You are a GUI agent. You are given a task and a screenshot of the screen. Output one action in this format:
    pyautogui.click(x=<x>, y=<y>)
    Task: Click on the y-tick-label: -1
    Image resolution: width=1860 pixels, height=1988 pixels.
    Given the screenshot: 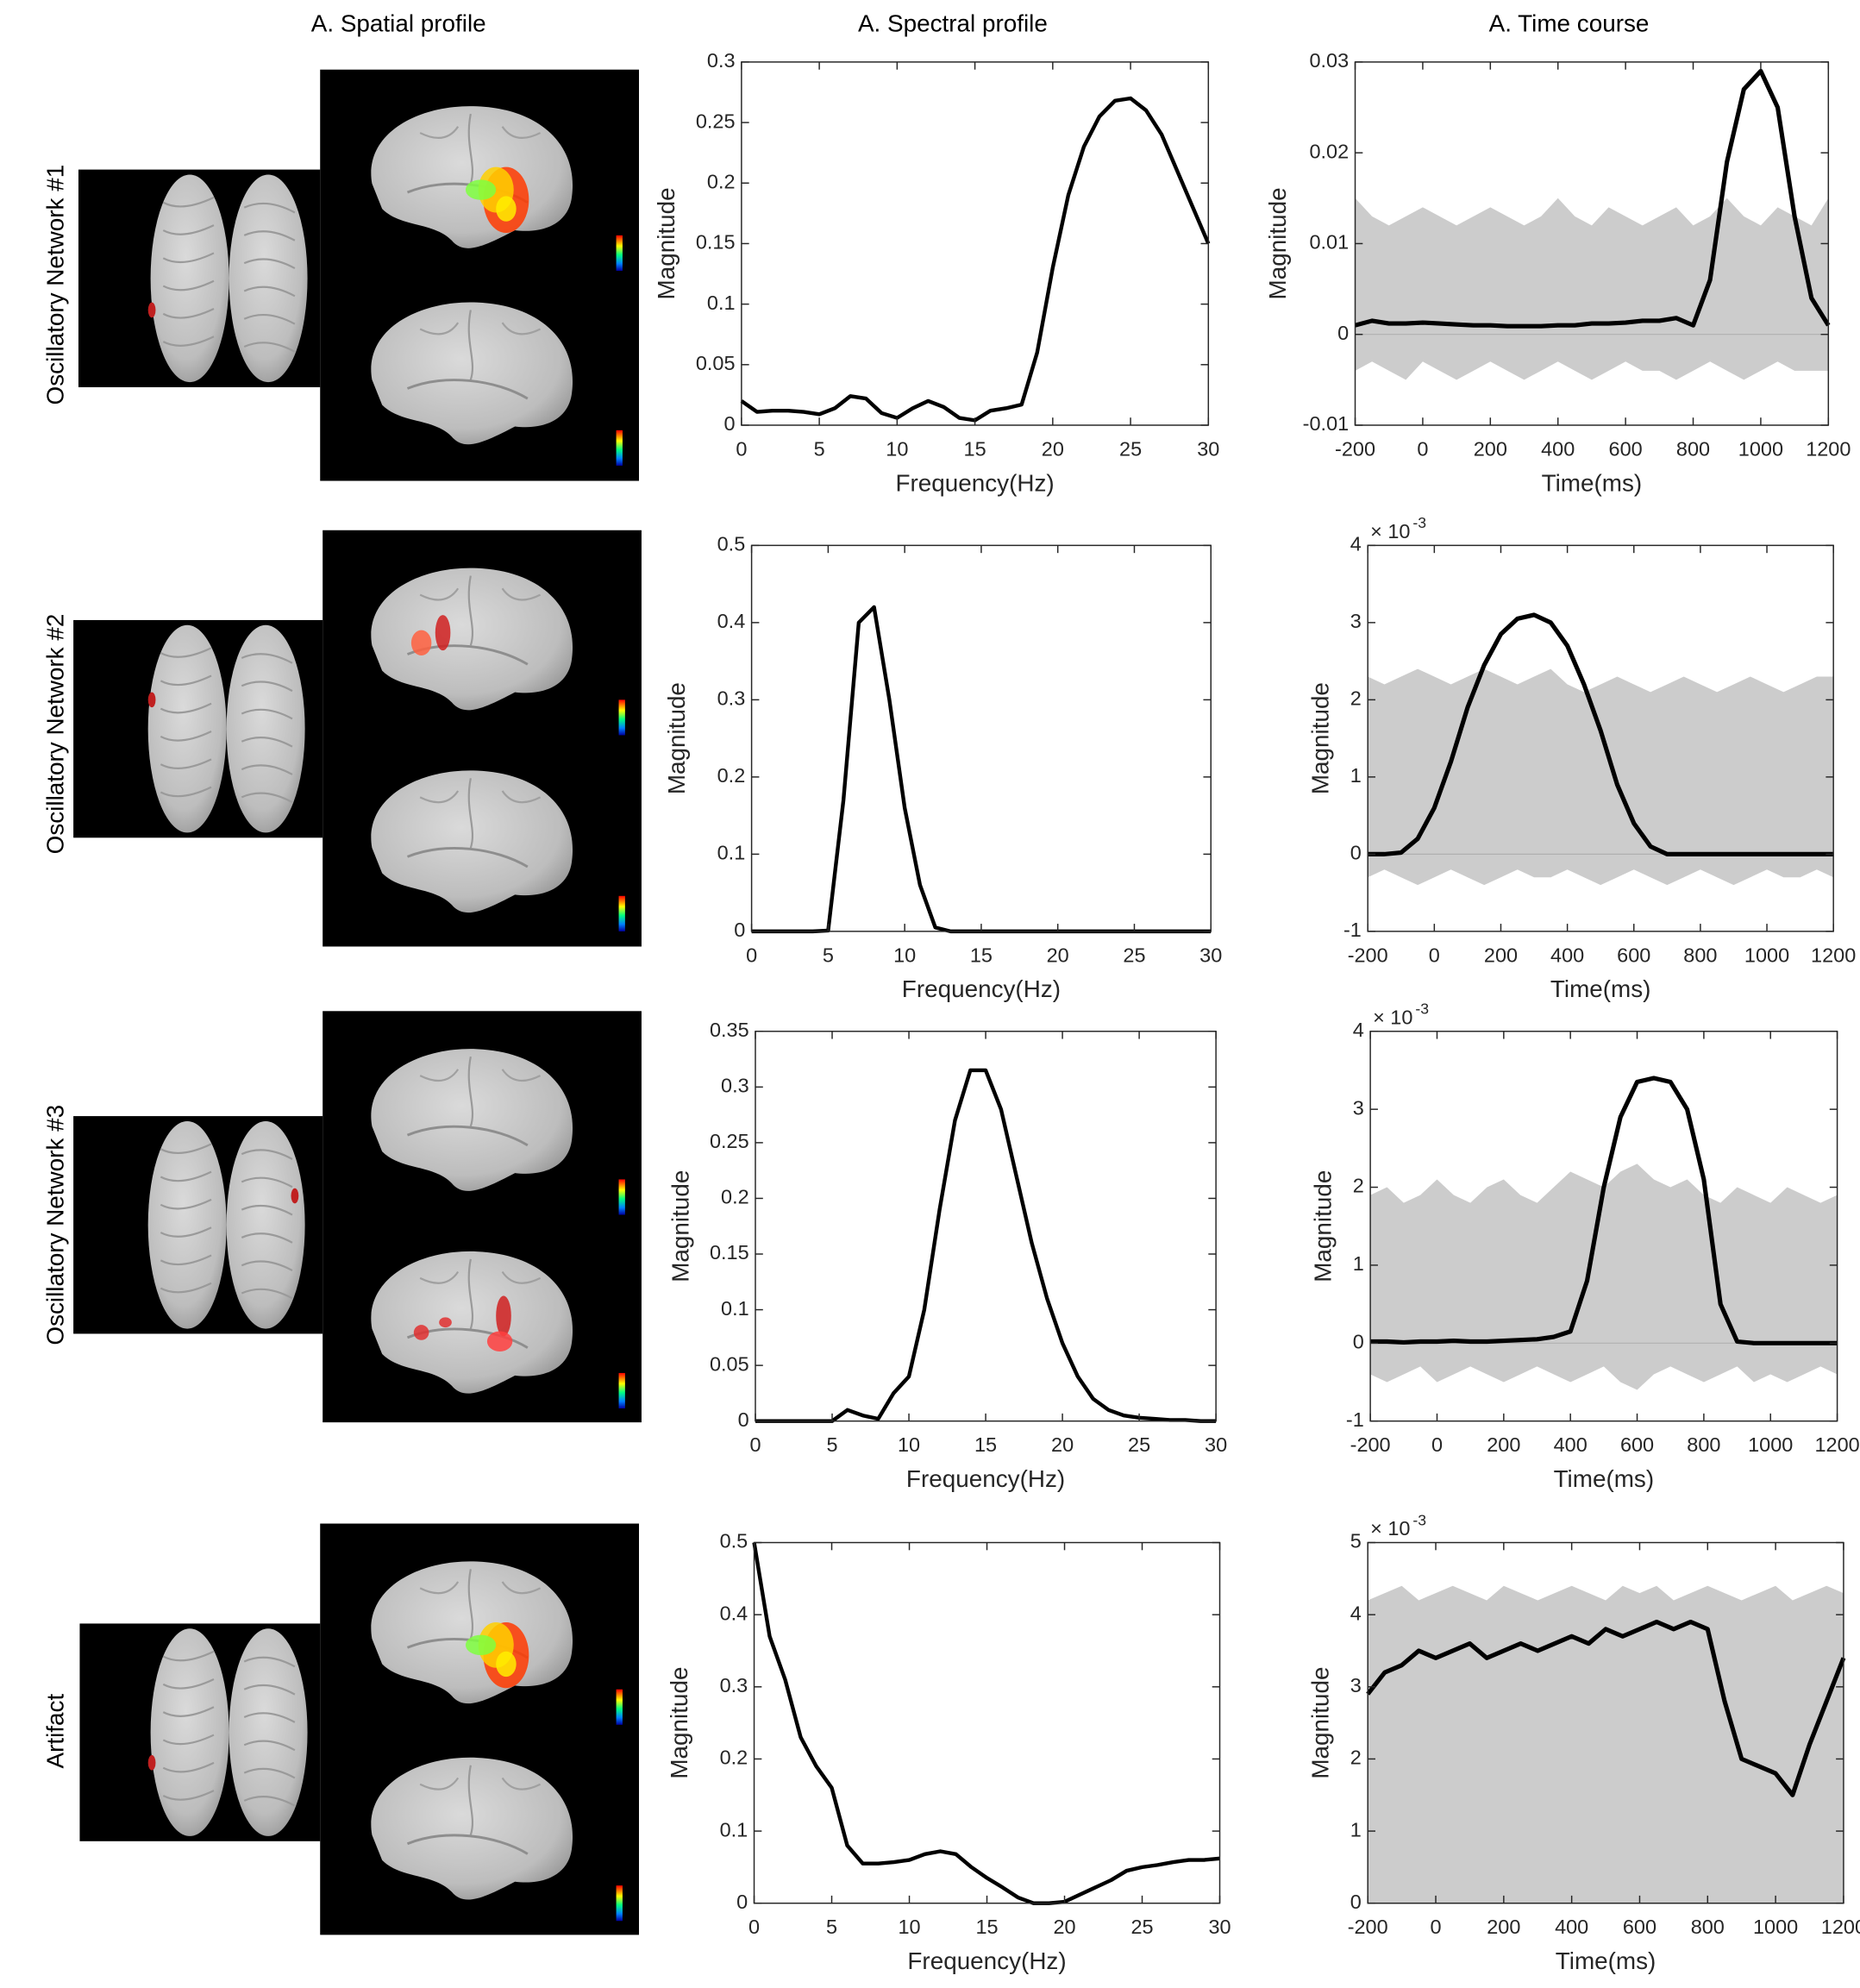 What is the action you would take?
    pyautogui.click(x=1352, y=930)
    